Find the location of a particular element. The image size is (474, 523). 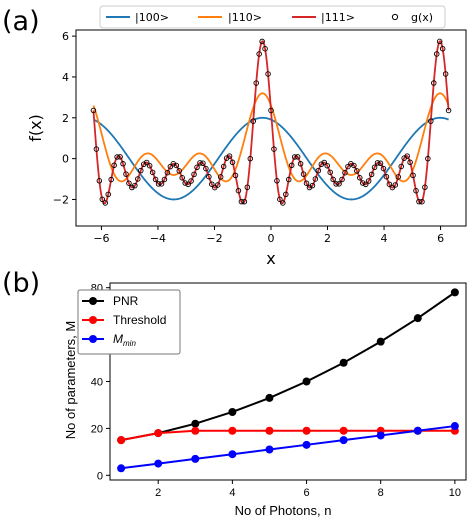

chart-b-xlabel: No of Photons, n is located at coordinates (283, 510).